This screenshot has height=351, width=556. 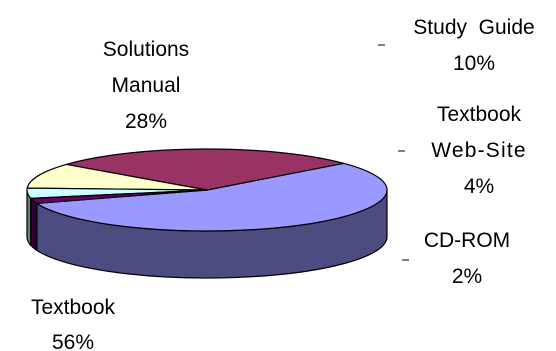 I want to click on label-cd-rom-value: 2%, so click(x=467, y=276).